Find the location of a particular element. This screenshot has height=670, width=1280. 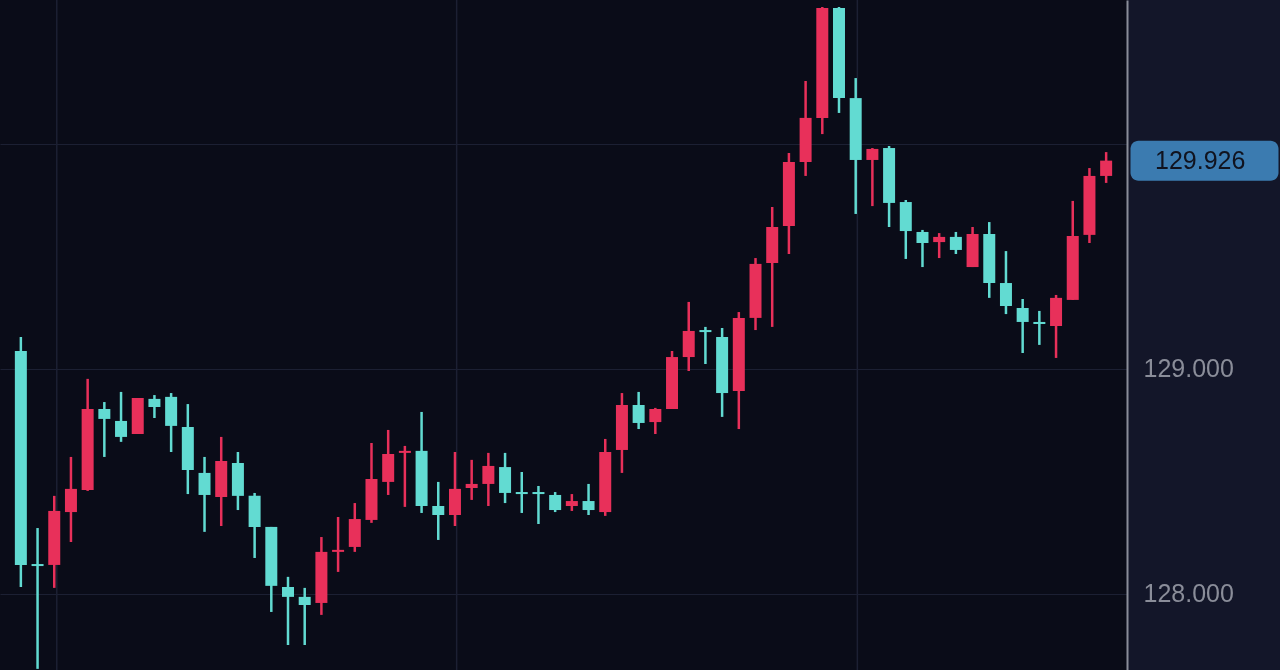

y-tick-label: 128.000 is located at coordinates (1188, 593).